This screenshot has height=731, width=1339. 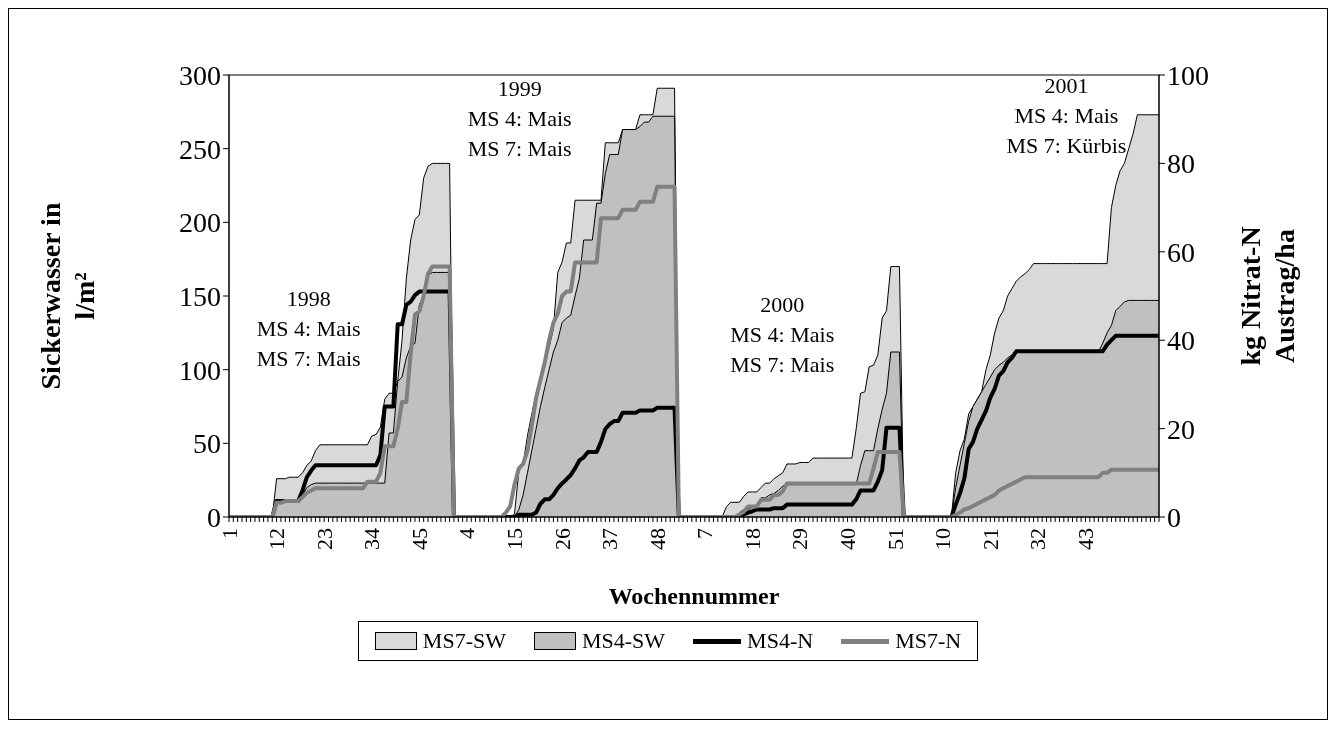 I want to click on y2-axis-title: kg Nitrat-N Austrag/ha, so click(x=1267, y=296).